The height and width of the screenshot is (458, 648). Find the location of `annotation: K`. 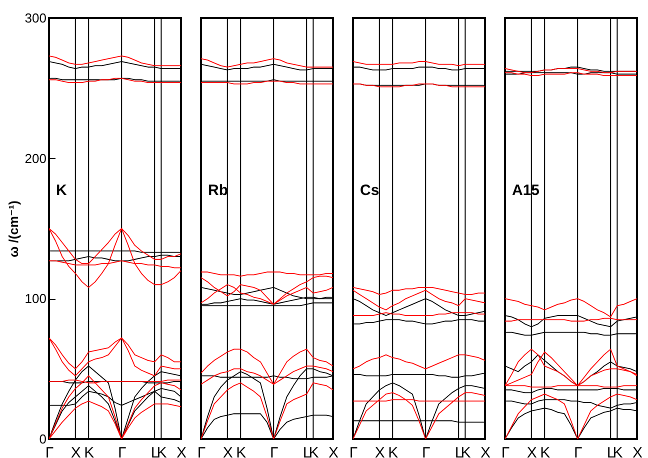

annotation: K is located at coordinates (61, 190).